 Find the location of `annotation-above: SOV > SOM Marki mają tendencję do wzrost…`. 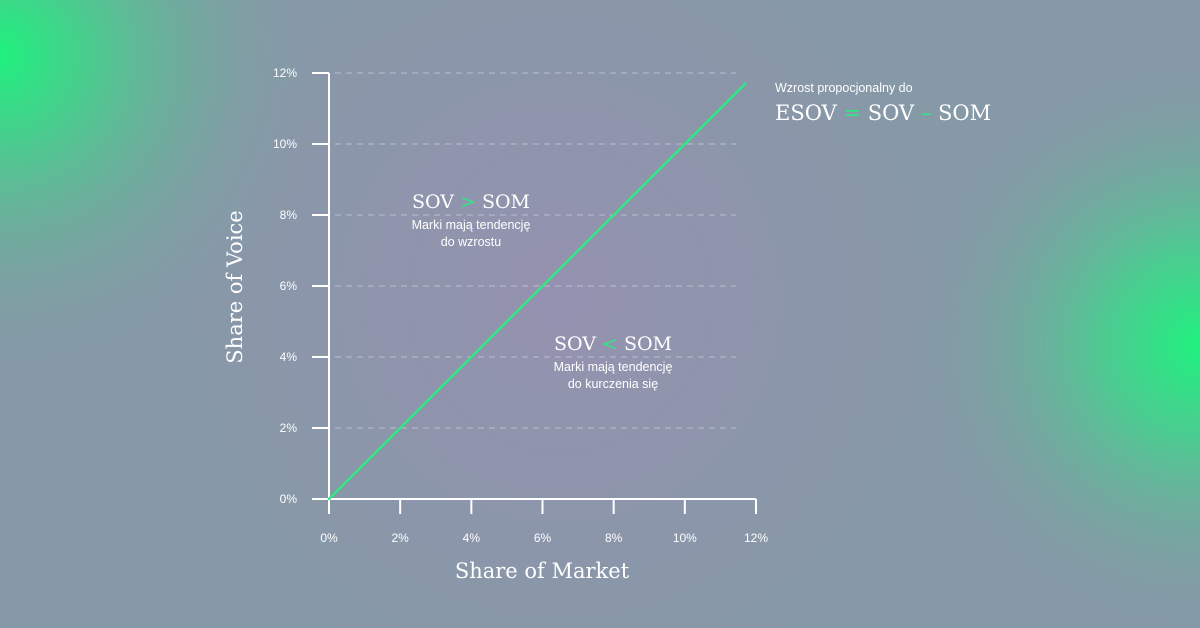

annotation-above: SOV > SOM Marki mają tendencję do wzrost… is located at coordinates (471, 220).